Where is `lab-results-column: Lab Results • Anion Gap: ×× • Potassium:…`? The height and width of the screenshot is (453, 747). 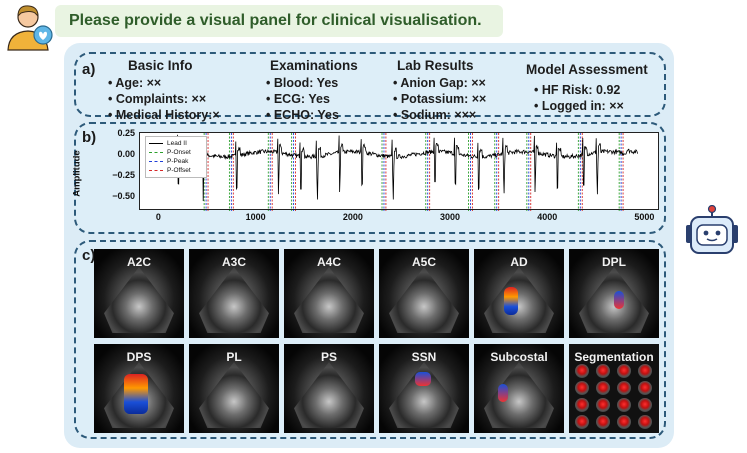 lab-results-column: Lab Results • Anion Gap: ×× • Potassium:… is located at coordinates (439, 90).